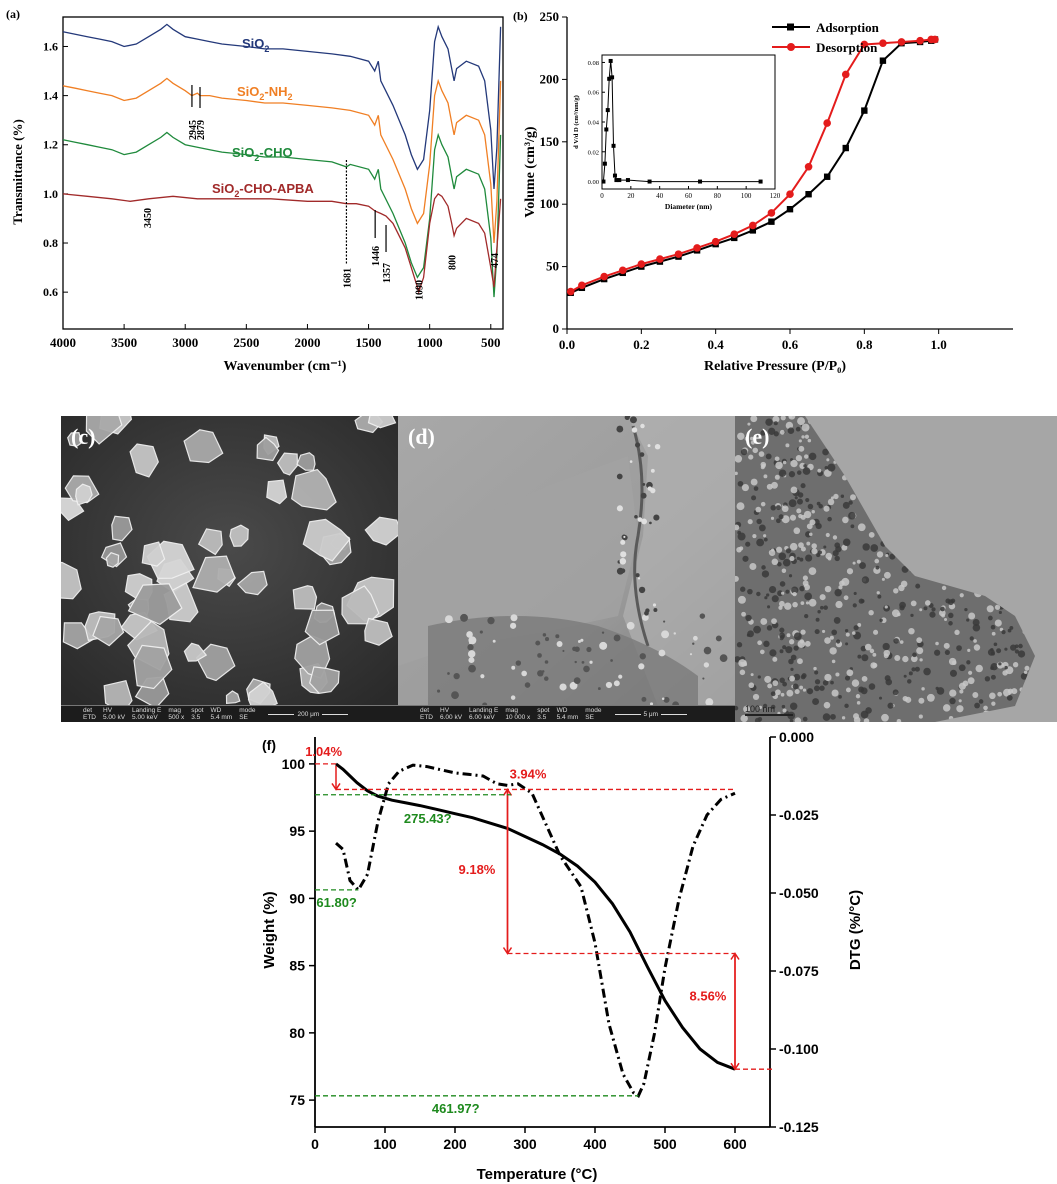 The image size is (1057, 1184). Describe the element at coordinates (282, 106) in the screenshot. I see `ftir-series-line` at that location.